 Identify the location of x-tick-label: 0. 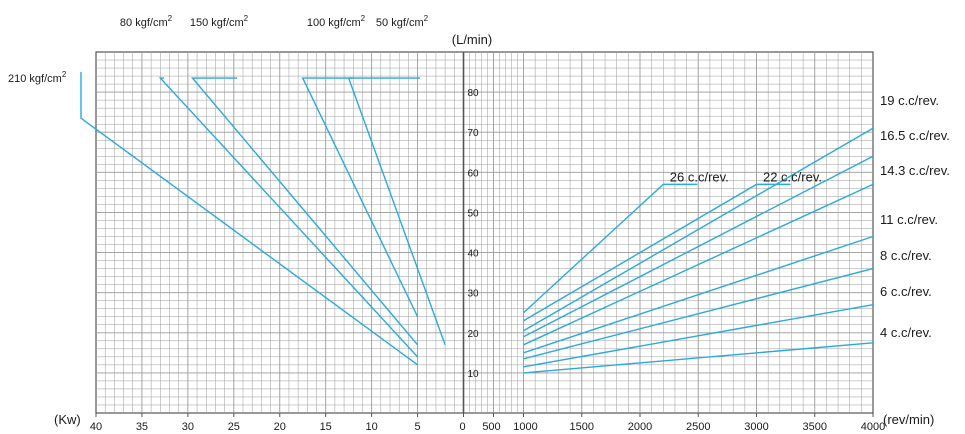
(462, 427).